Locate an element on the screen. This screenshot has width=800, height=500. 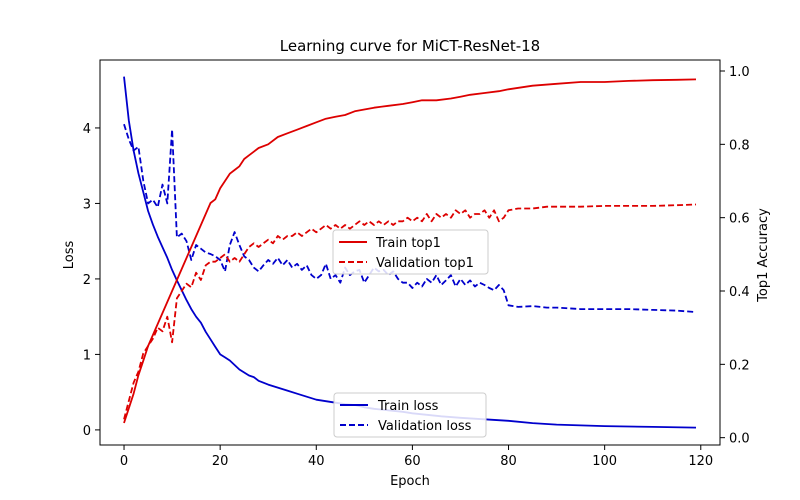
x-tick-label: 40 is located at coordinates (316, 461).